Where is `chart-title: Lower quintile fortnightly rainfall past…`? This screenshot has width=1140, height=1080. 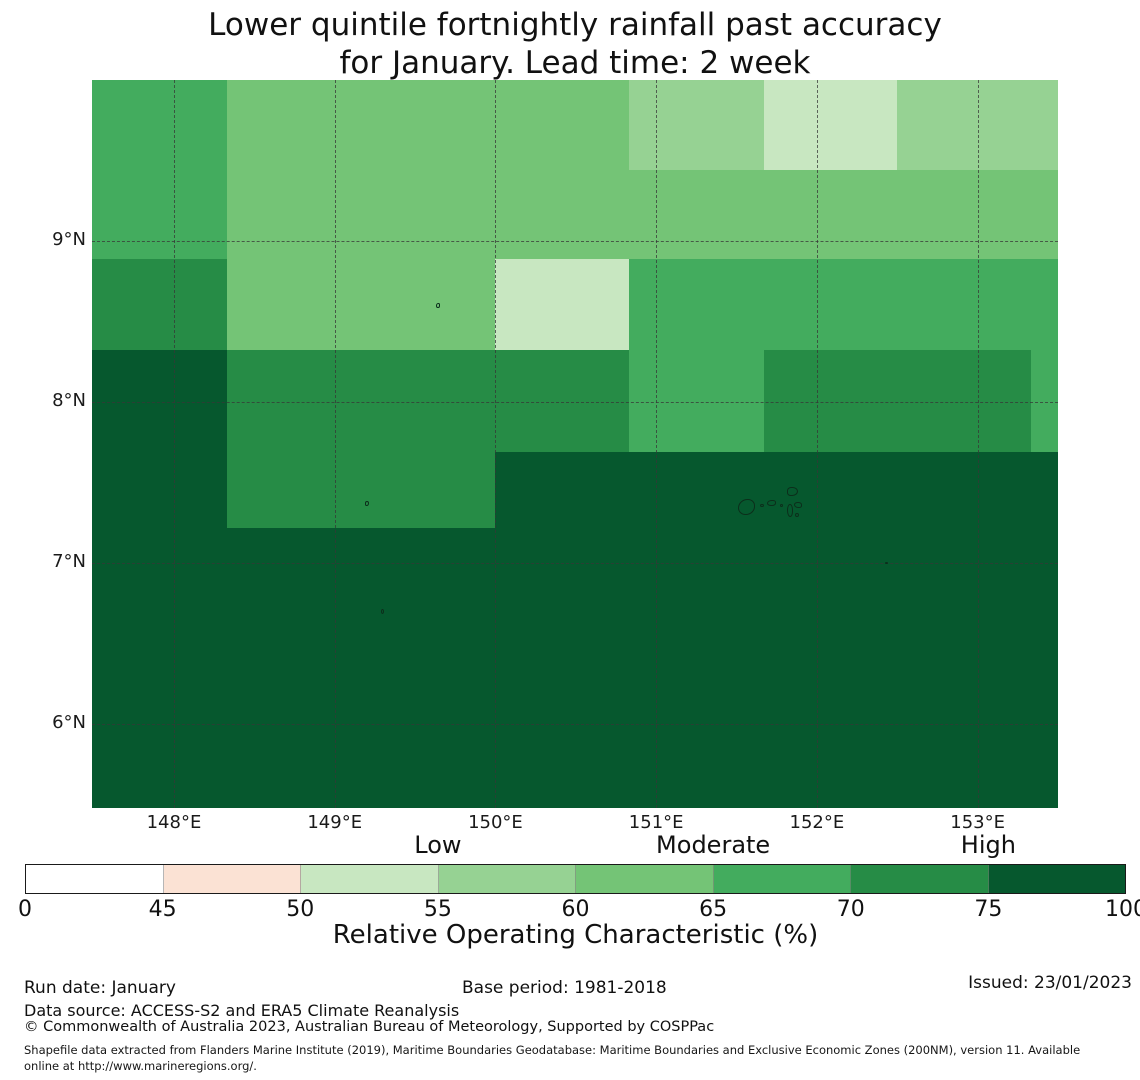 chart-title: Lower quintile fortnightly rainfall past… is located at coordinates (575, 44).